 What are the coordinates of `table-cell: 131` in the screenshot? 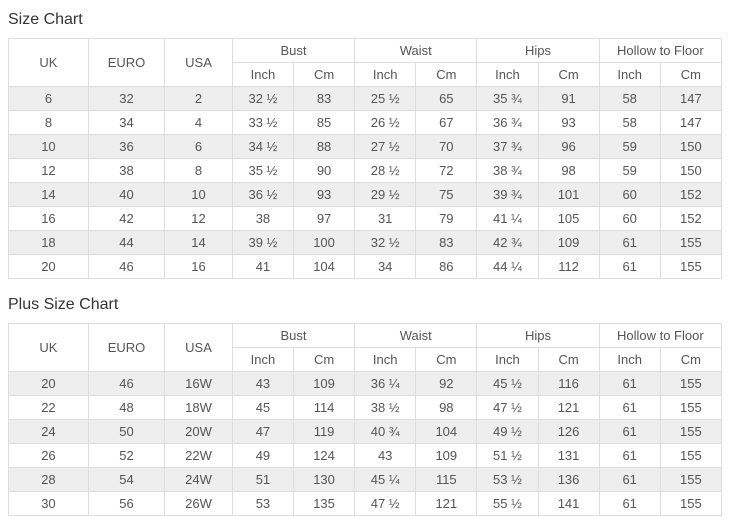 It's located at (568, 456).